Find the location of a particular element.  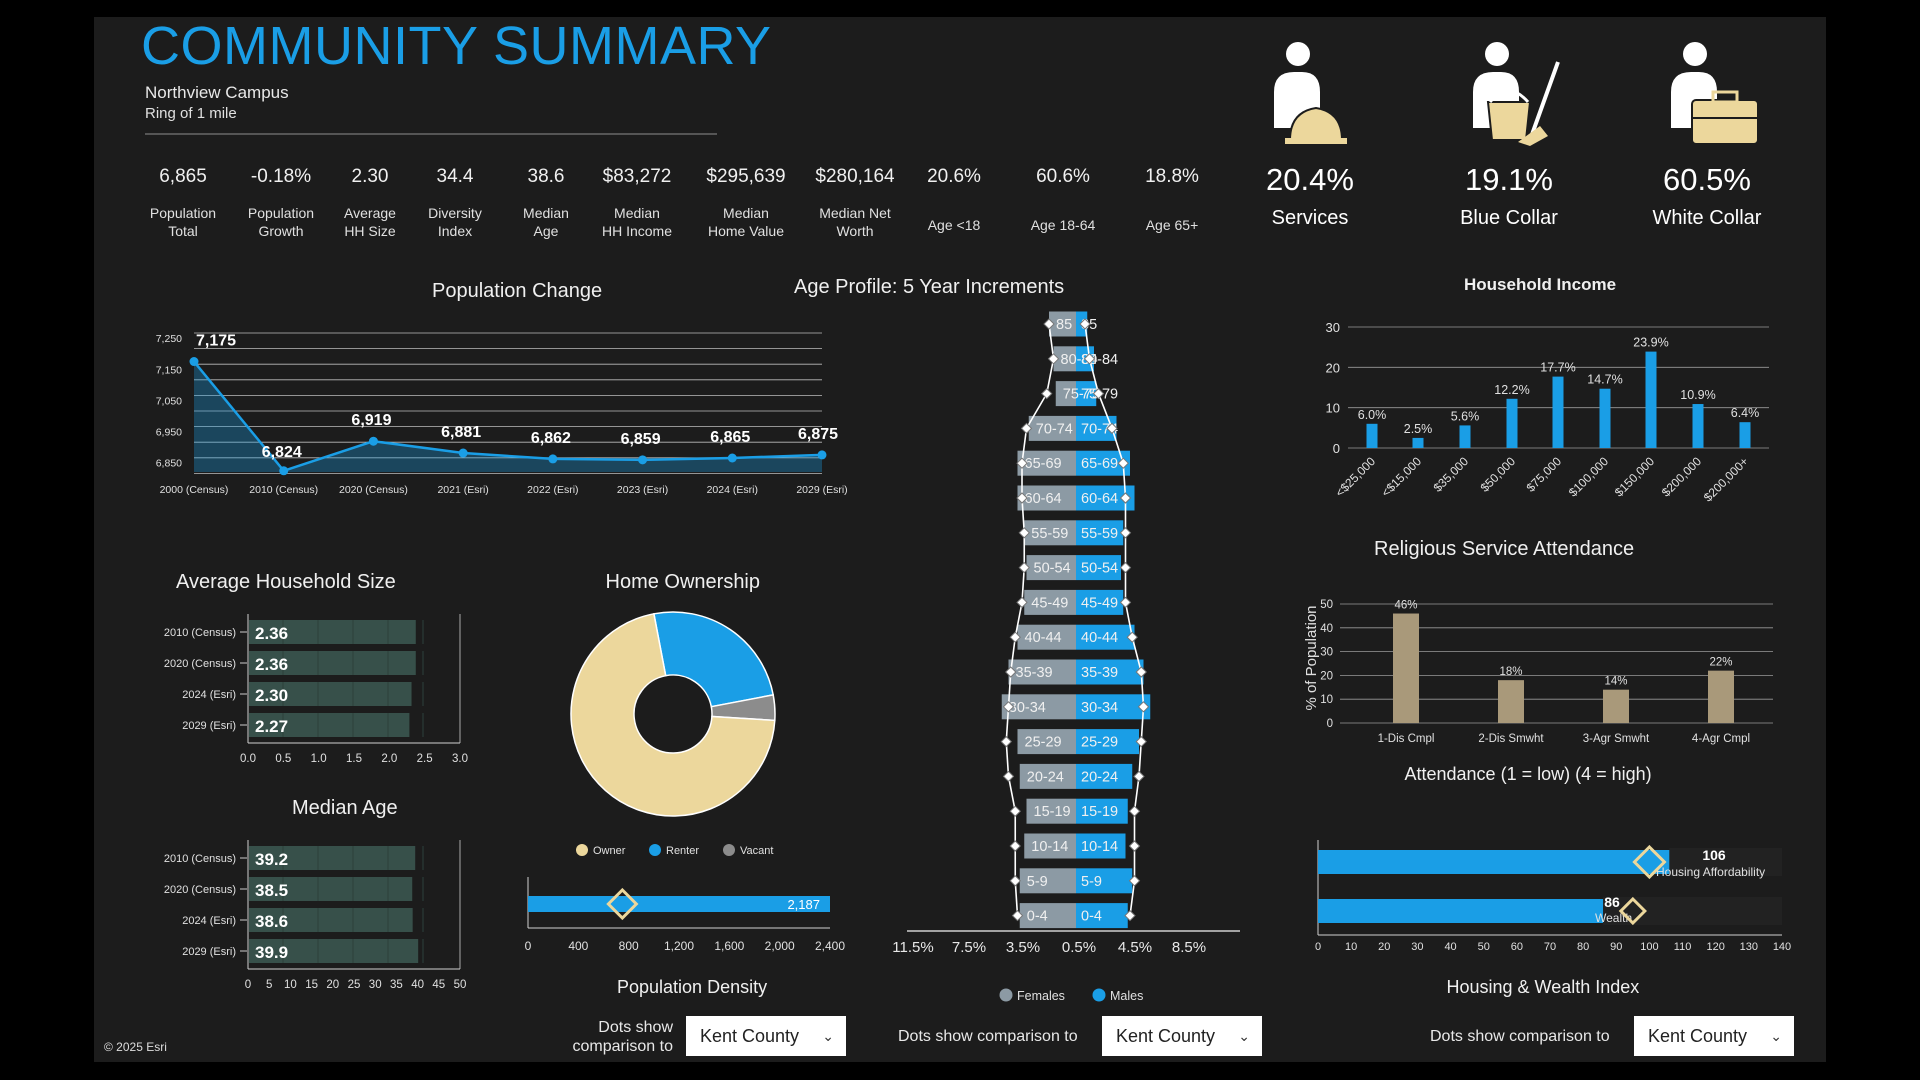

x-tick-label: 2-Dis Smwht is located at coordinates (1511, 739).